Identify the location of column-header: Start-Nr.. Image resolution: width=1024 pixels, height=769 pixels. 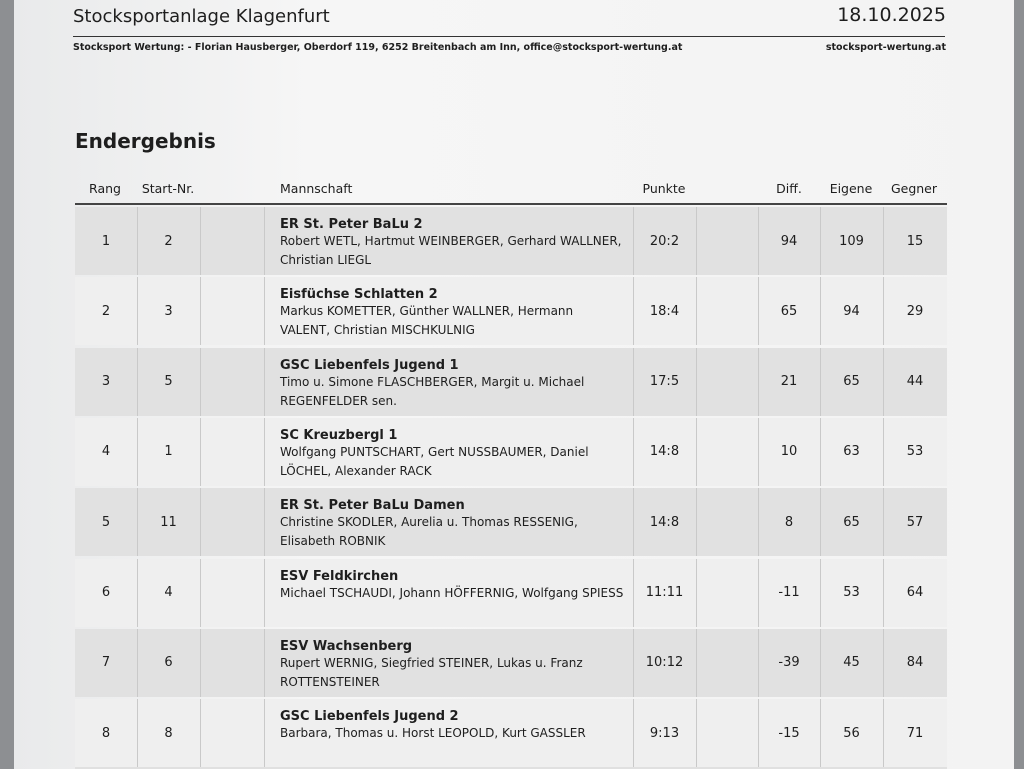
(168, 188).